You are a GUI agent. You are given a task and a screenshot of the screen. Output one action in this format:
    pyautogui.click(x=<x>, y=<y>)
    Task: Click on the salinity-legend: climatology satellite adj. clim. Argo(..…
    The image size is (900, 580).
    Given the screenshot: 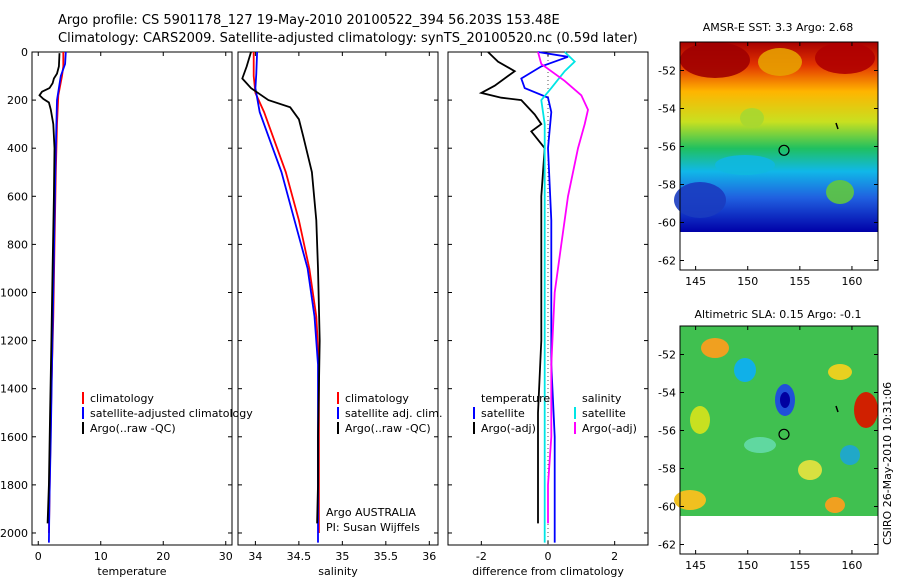 What is the action you would take?
    pyautogui.click(x=389, y=413)
    